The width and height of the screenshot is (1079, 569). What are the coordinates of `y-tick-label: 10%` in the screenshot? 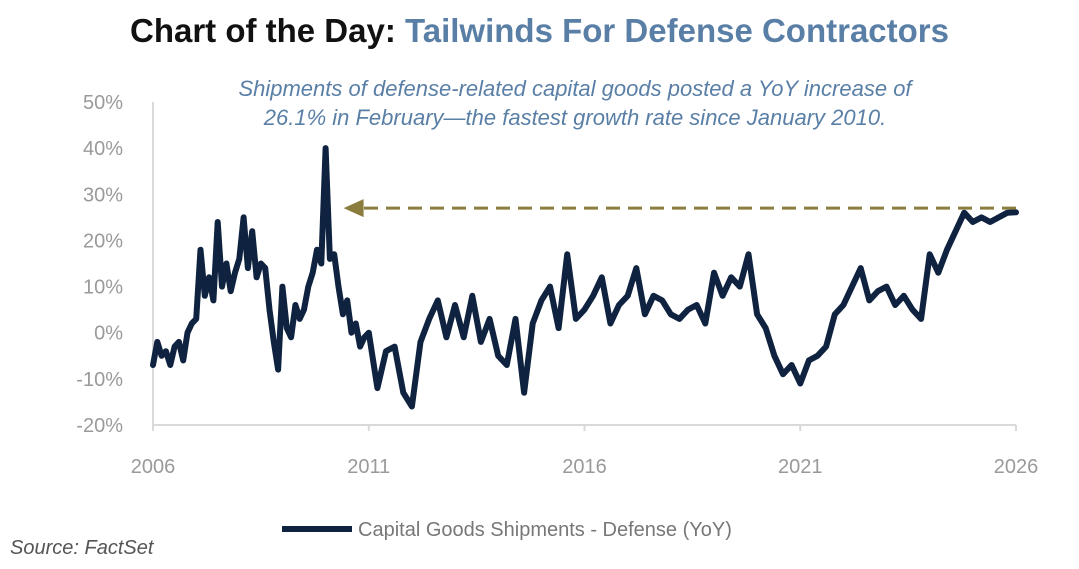 It's located at (103, 288).